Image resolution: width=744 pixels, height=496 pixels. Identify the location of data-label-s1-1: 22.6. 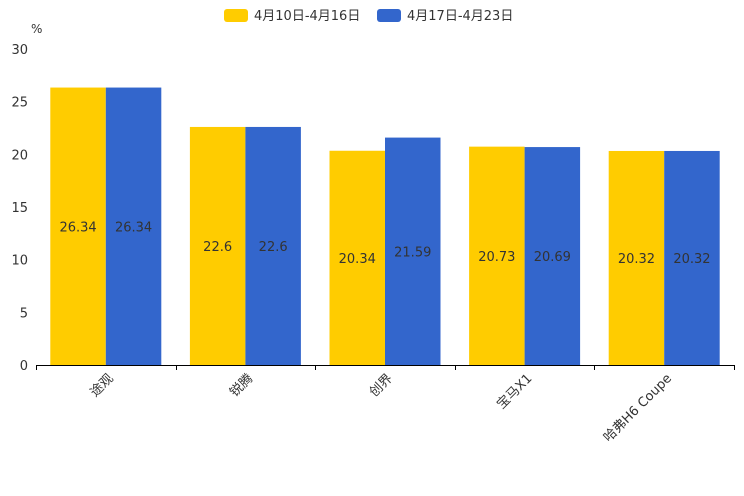
(217, 247).